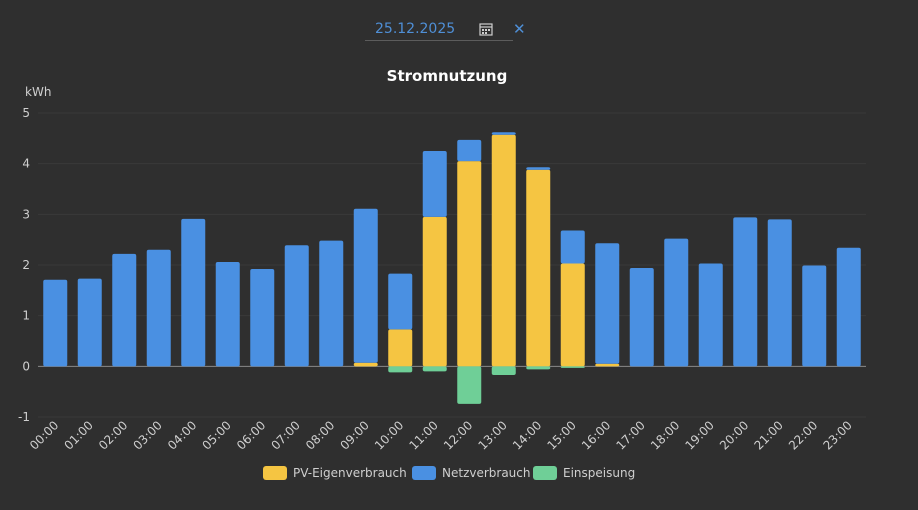  What do you see at coordinates (217, 435) in the screenshot?
I see `x-tick-label: 05:00` at bounding box center [217, 435].